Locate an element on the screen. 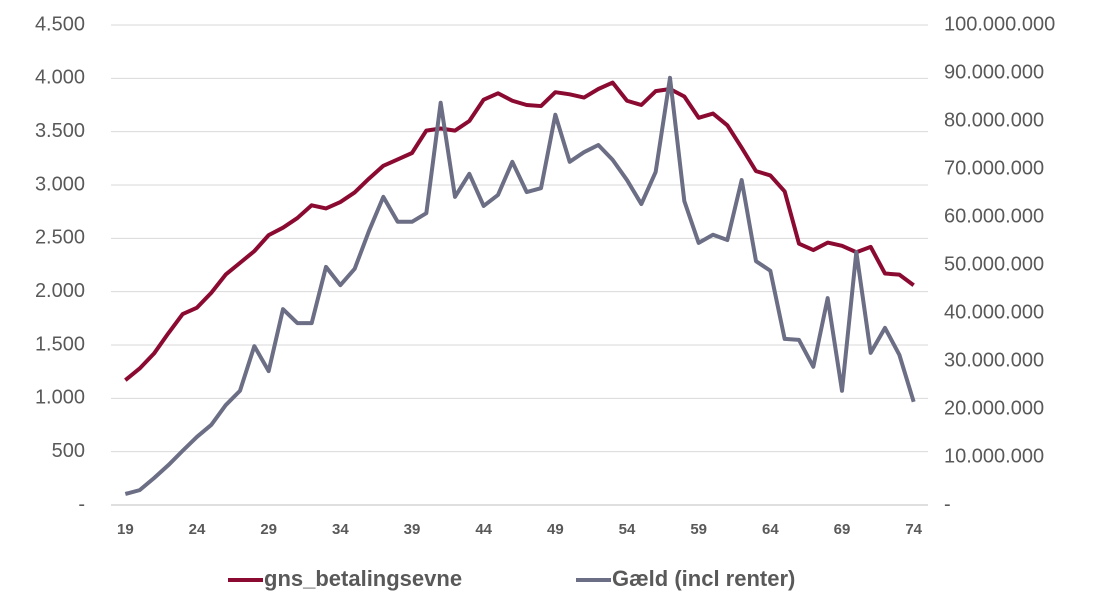 Image resolution: width=1098 pixels, height=595 pixels. y-tick-label: 3.500 is located at coordinates (60, 131).